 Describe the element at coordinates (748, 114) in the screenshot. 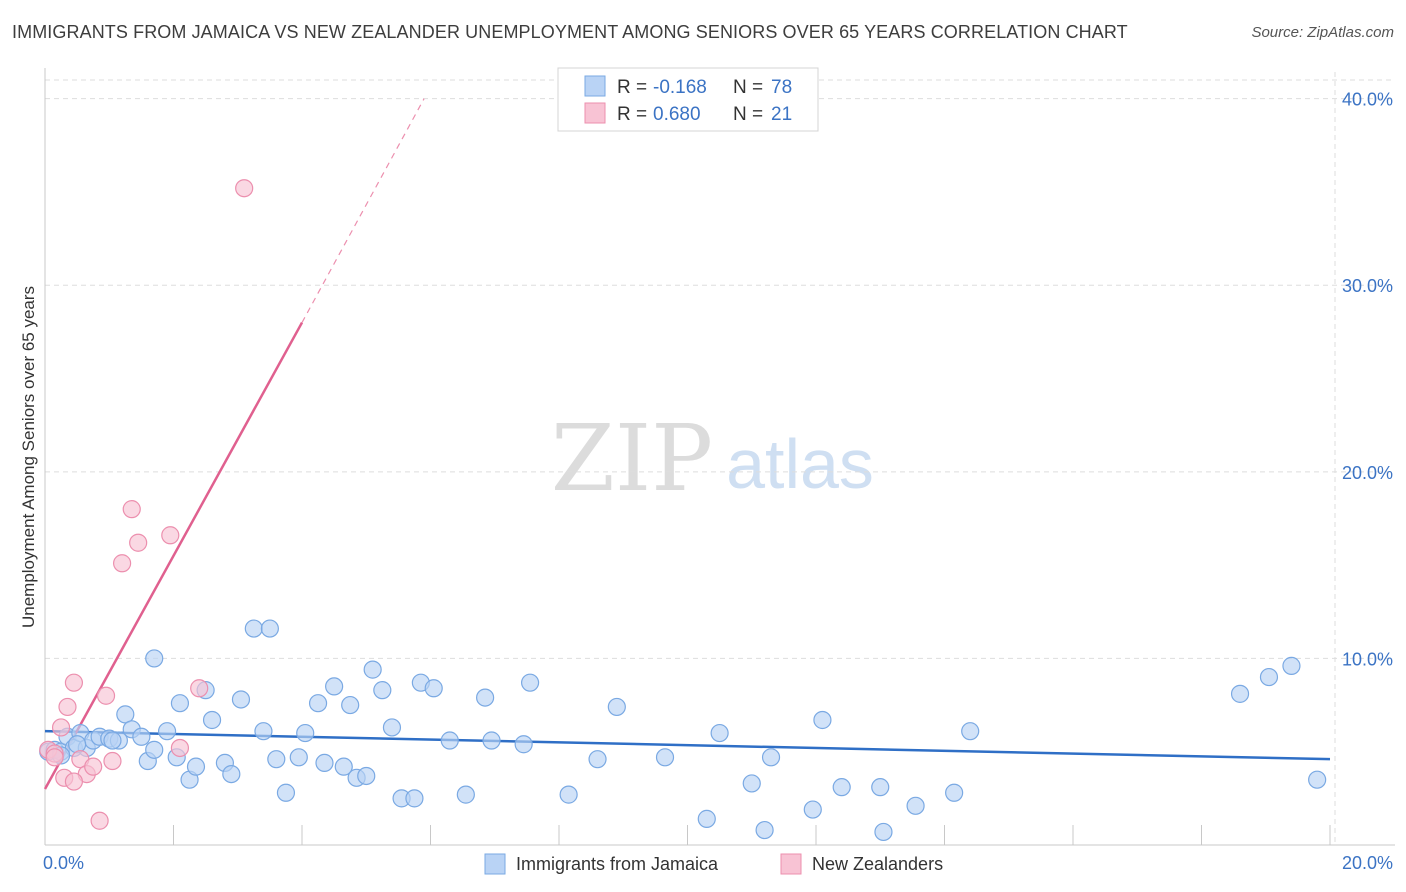

I see `legend-n-label-2: N =` at that location.